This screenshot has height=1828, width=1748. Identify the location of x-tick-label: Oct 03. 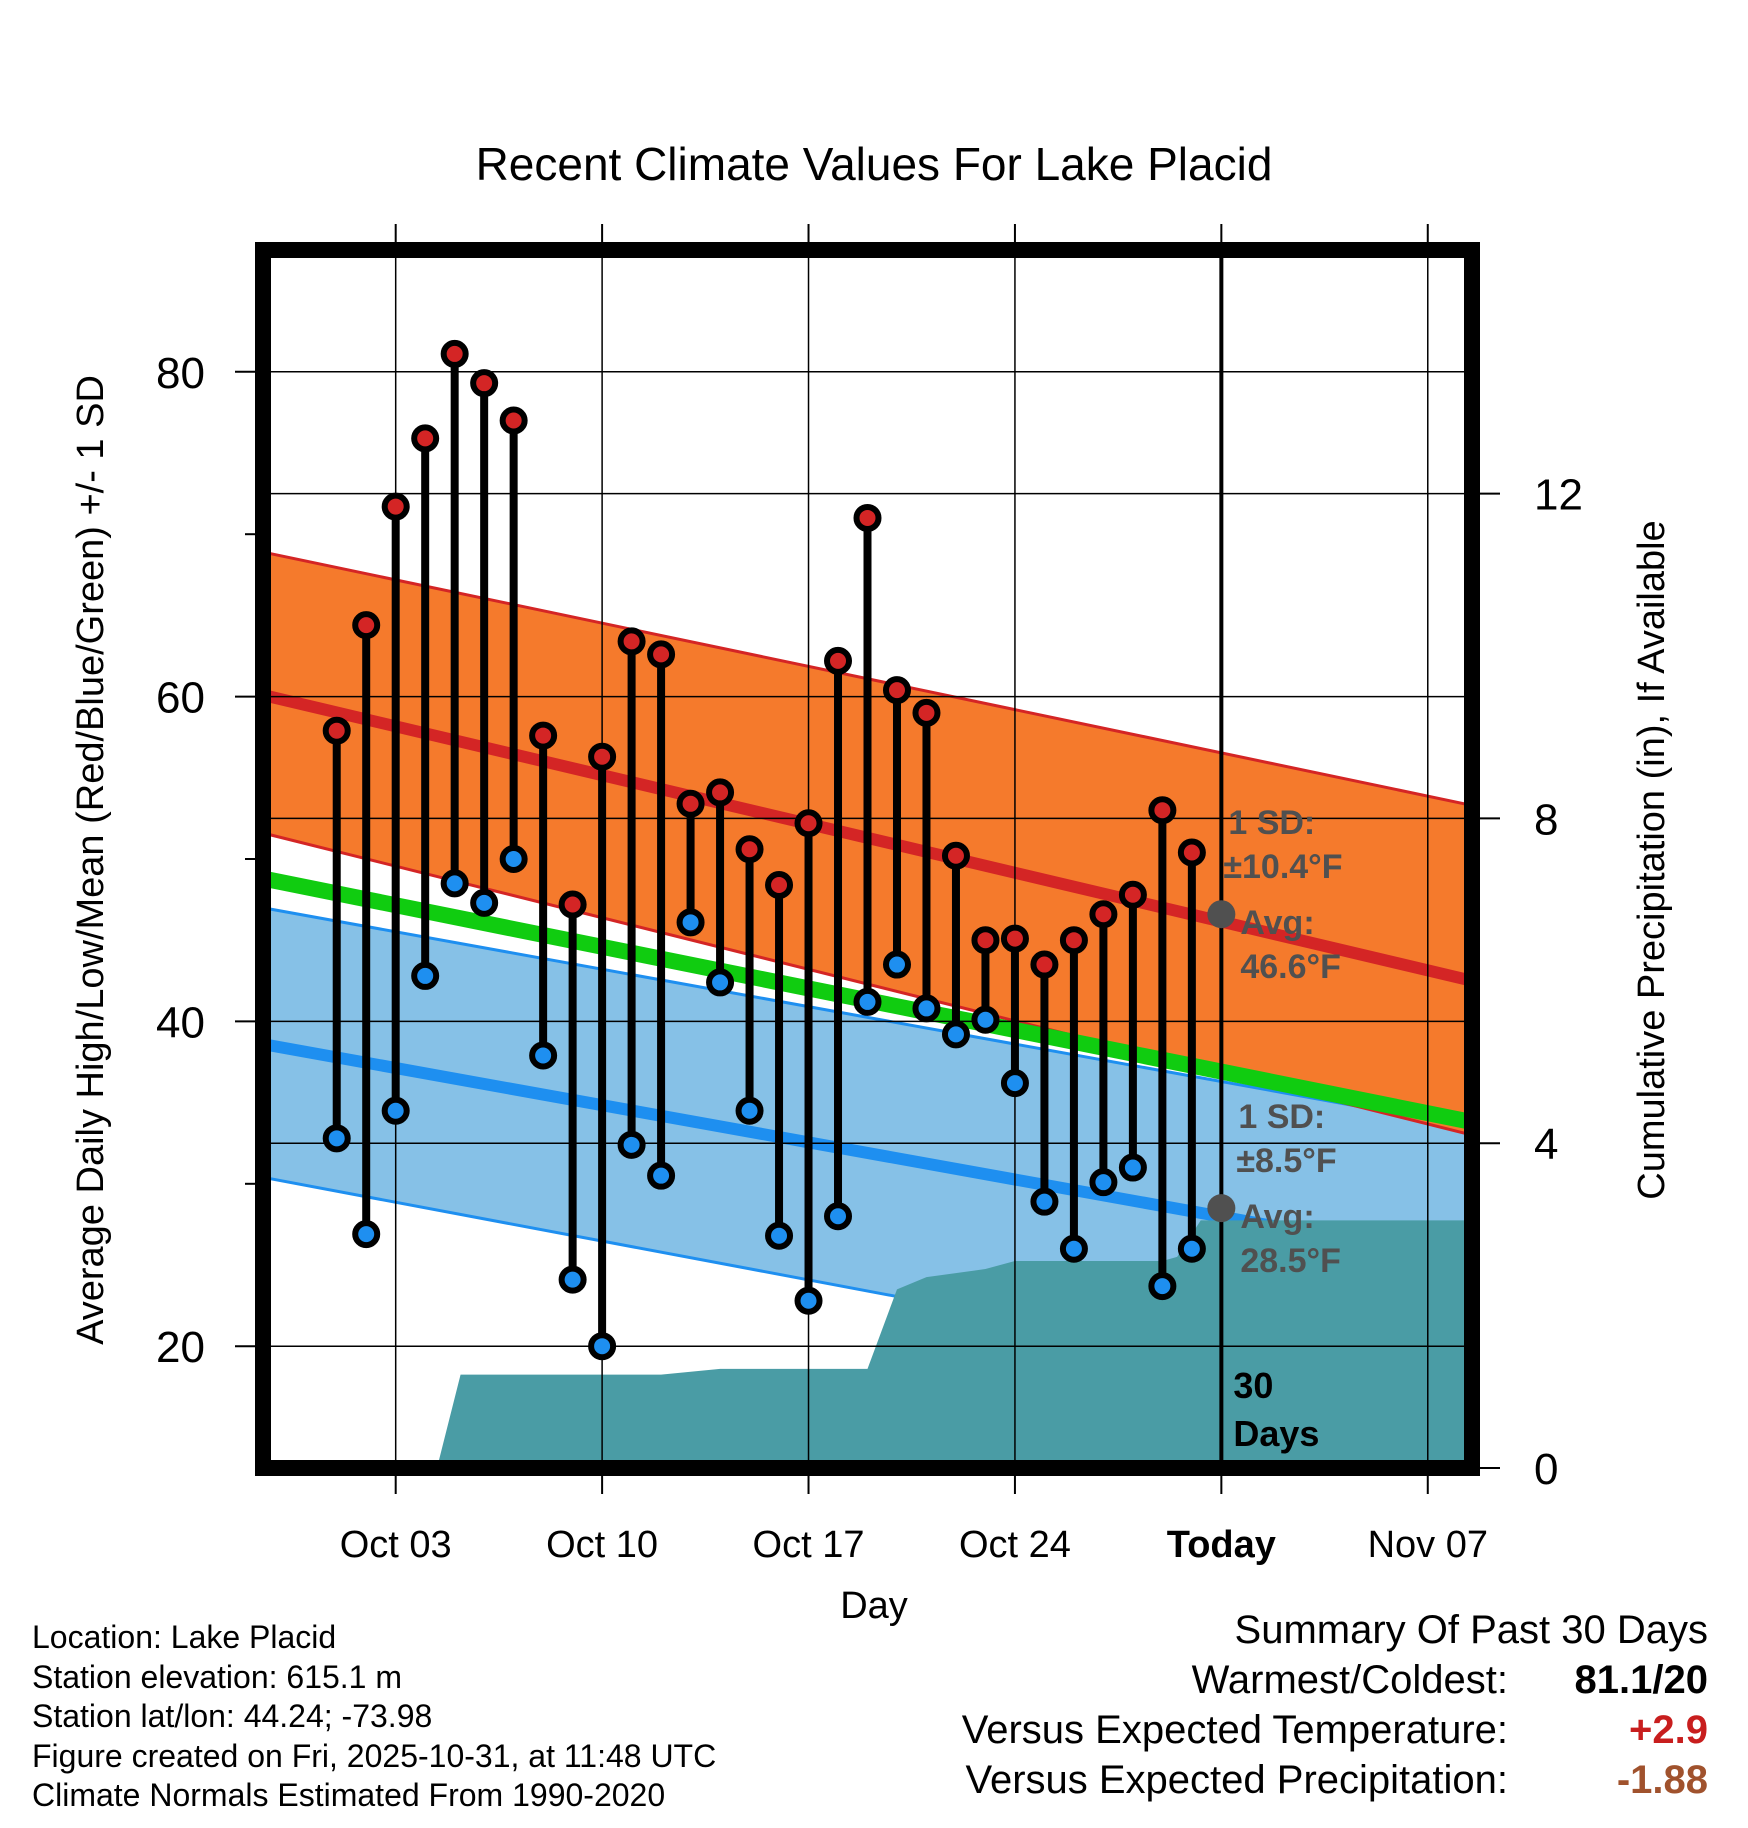
(396, 1545).